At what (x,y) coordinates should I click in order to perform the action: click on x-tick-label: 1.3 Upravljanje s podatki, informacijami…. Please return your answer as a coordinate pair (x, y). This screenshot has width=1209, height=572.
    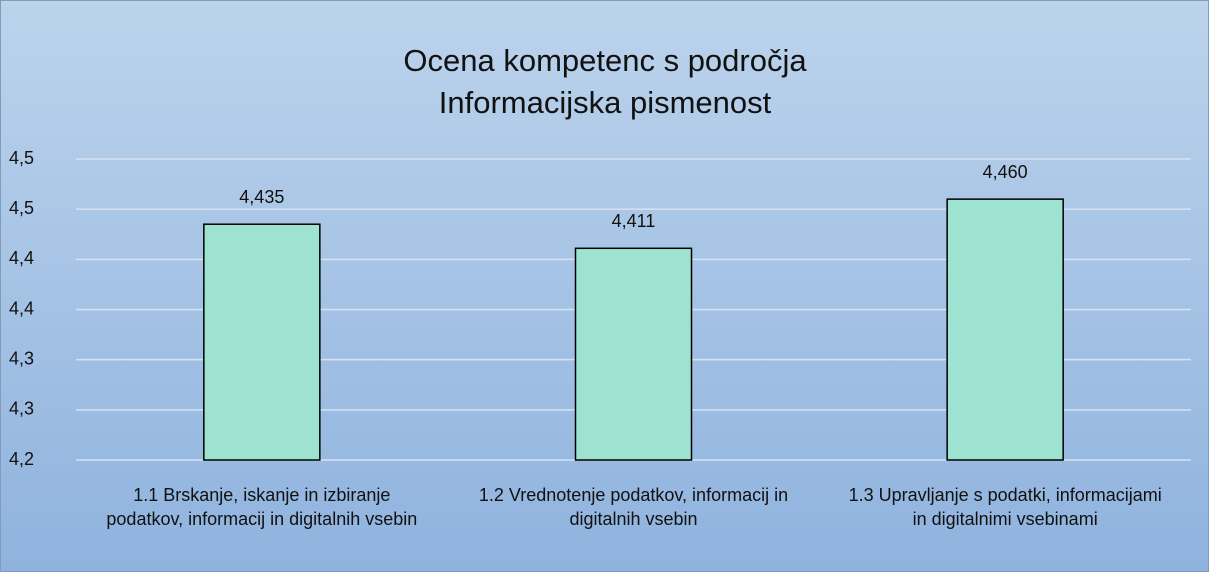
    Looking at the image, I should click on (1005, 507).